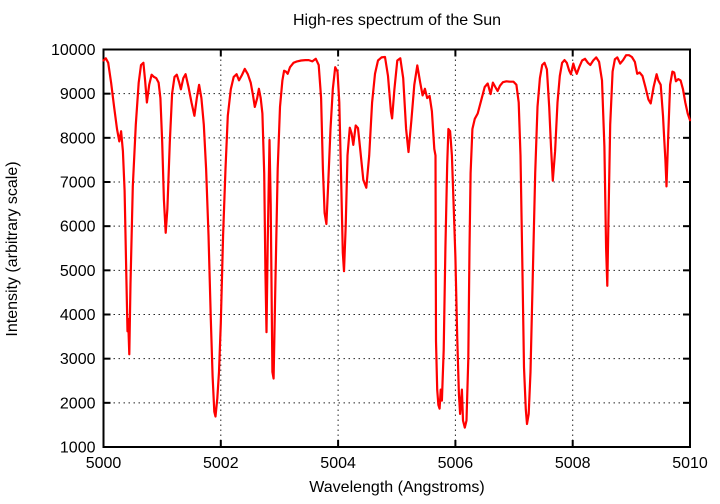 The height and width of the screenshot is (504, 720). Describe the element at coordinates (78, 359) in the screenshot. I see `y-tick-label: 3000` at that location.